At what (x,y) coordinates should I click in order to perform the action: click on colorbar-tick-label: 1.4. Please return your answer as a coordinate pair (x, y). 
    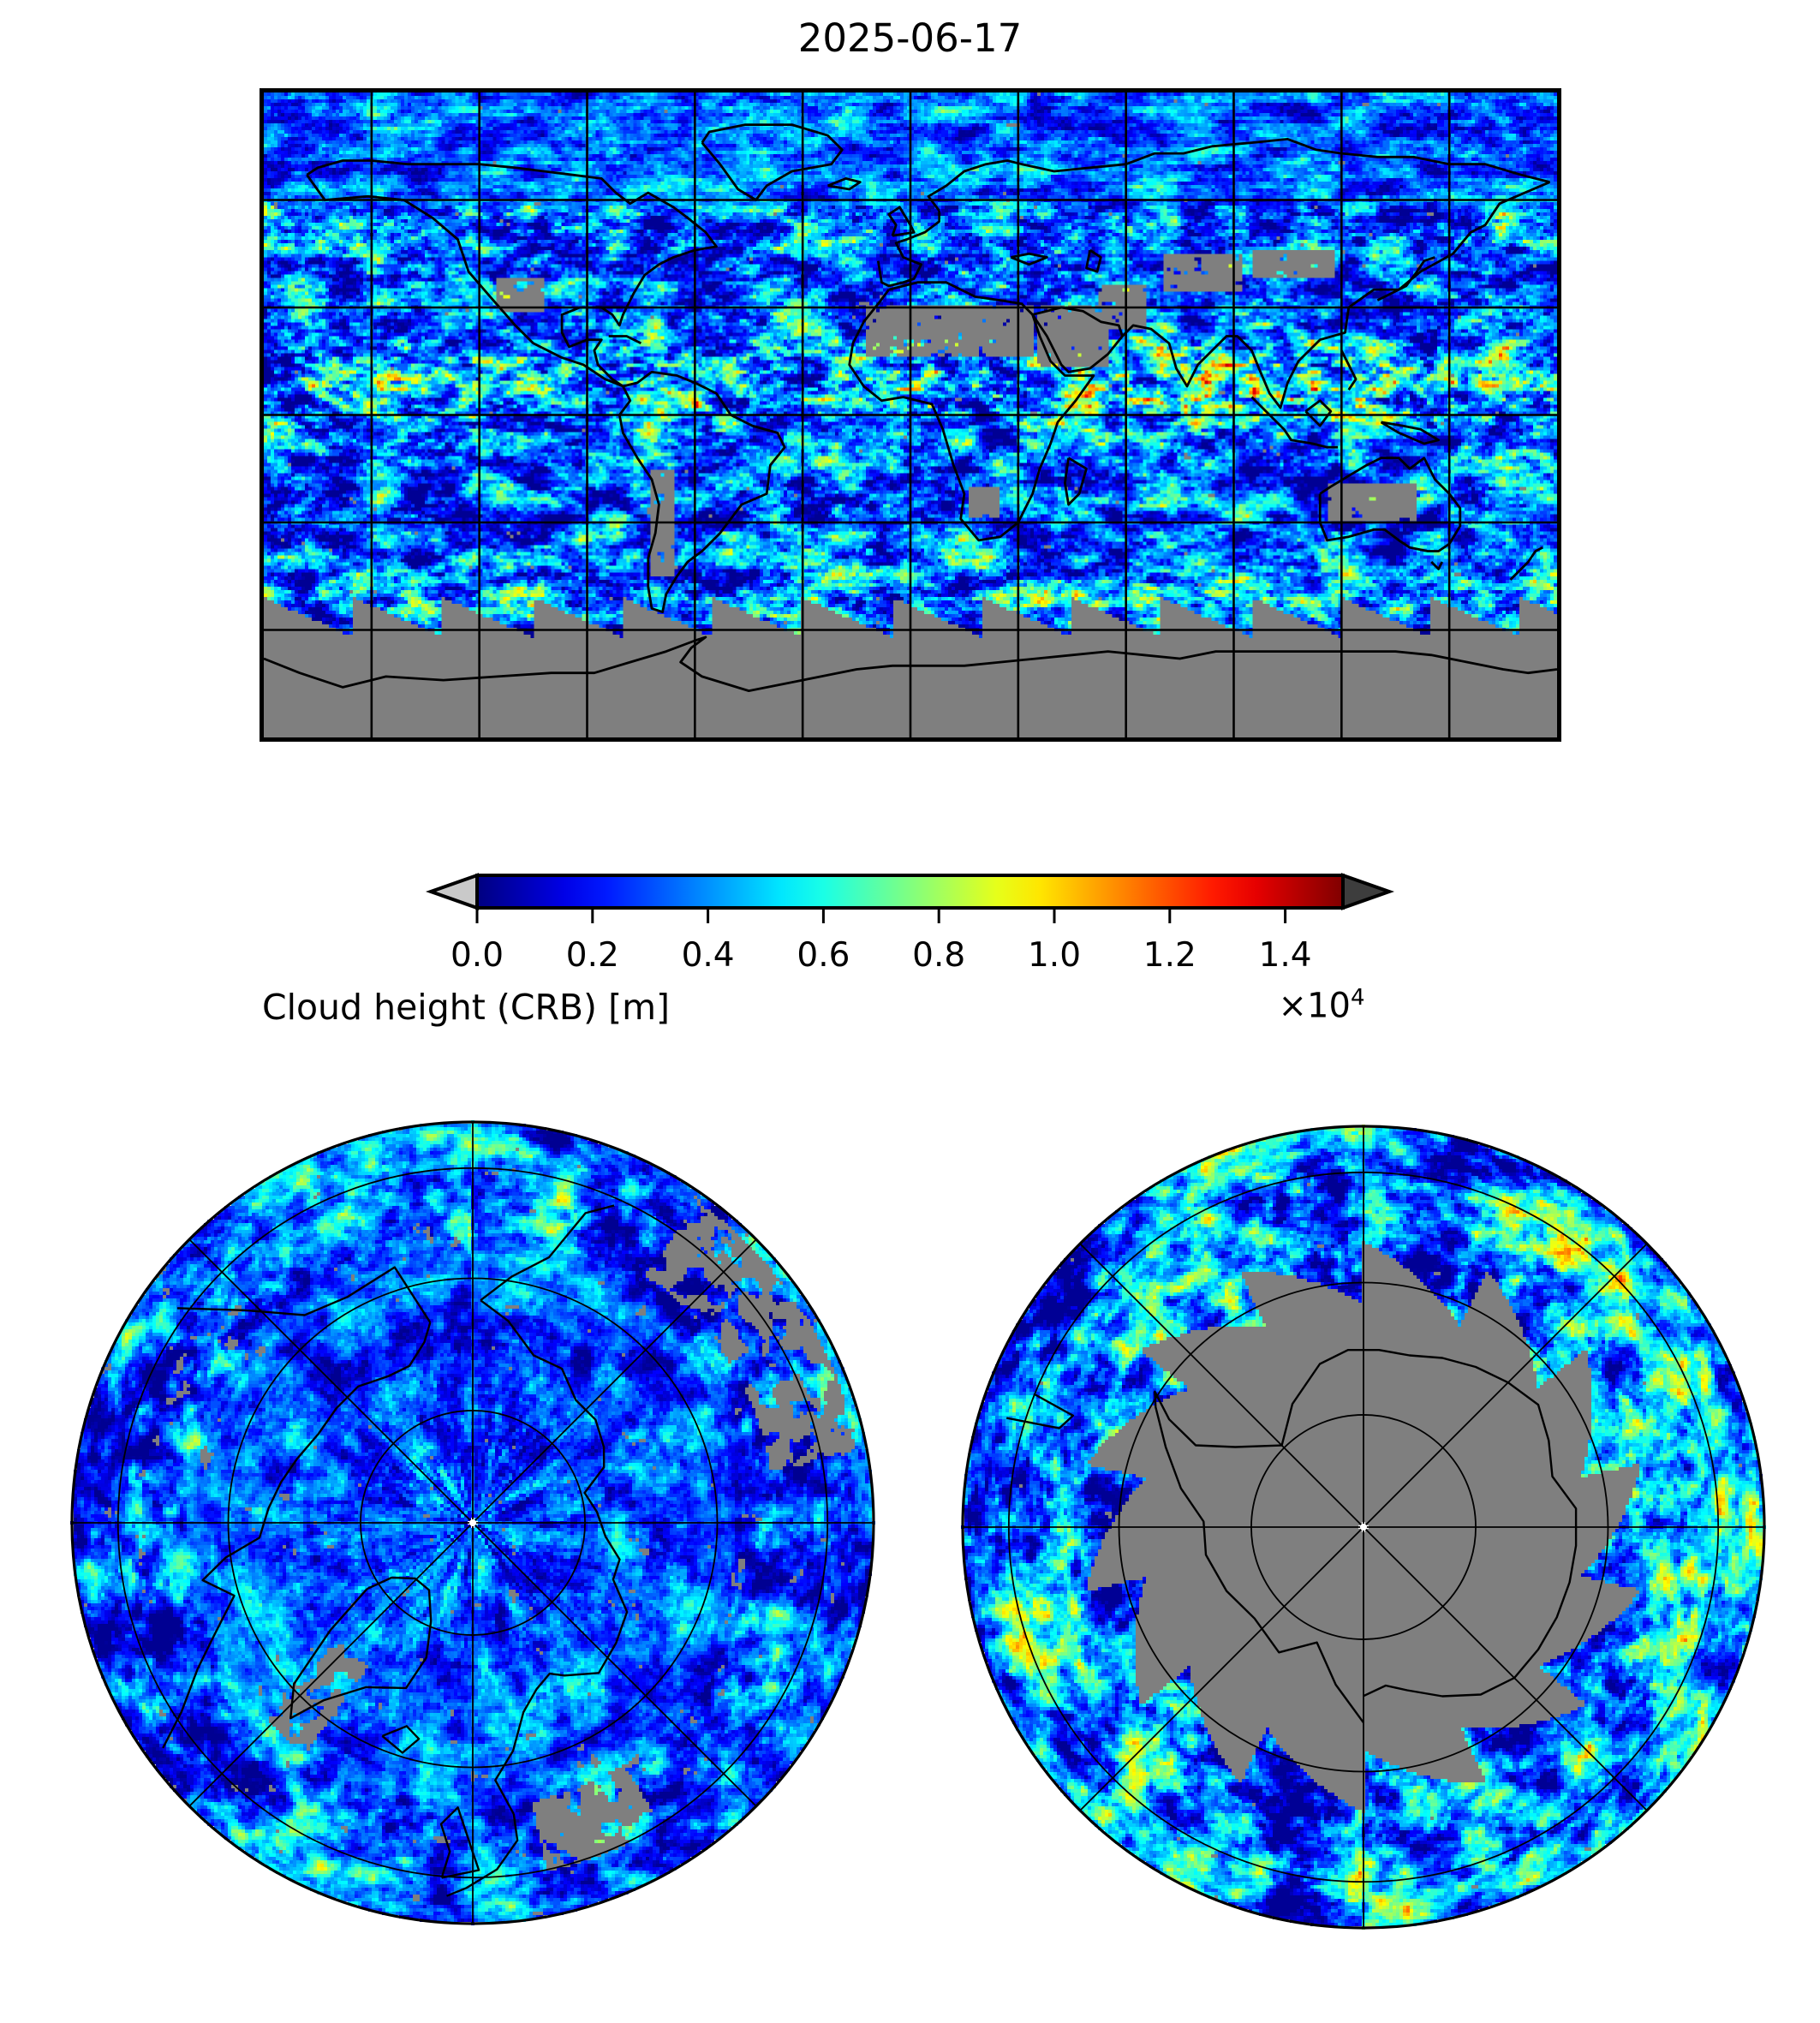
    Looking at the image, I should click on (1285, 955).